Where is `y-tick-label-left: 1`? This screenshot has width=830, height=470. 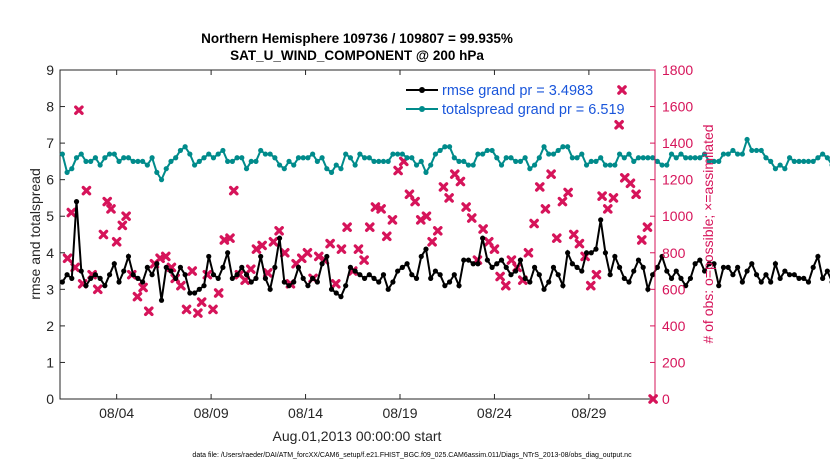
y-tick-label-left: 1 is located at coordinates (50, 362).